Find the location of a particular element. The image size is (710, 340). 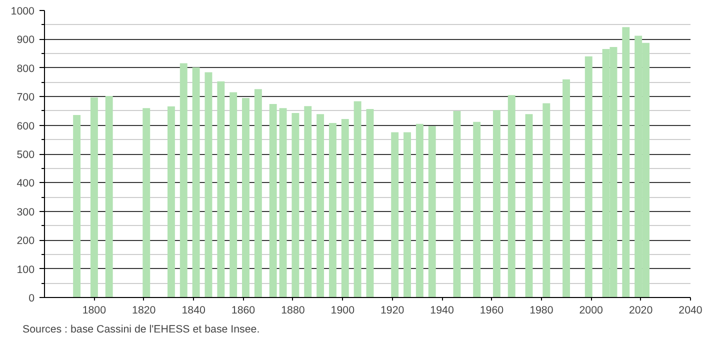

x-tick-label: 2040 is located at coordinates (690, 310).